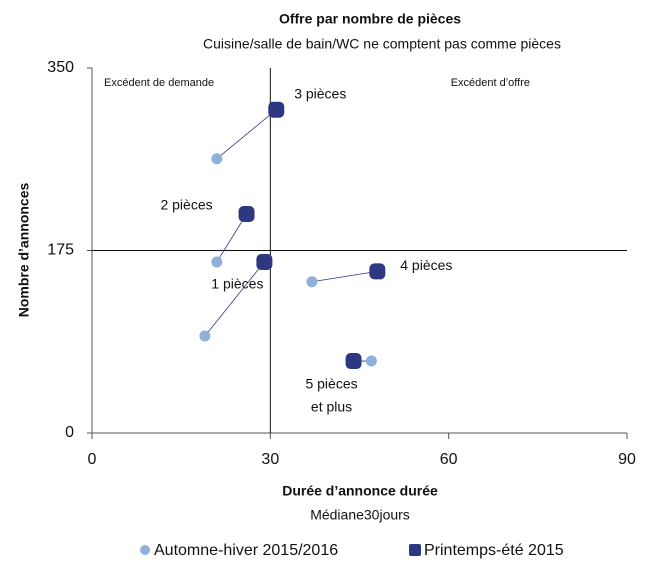 The height and width of the screenshot is (568, 650). I want to click on annotation: Excédent de demande, so click(159, 83).